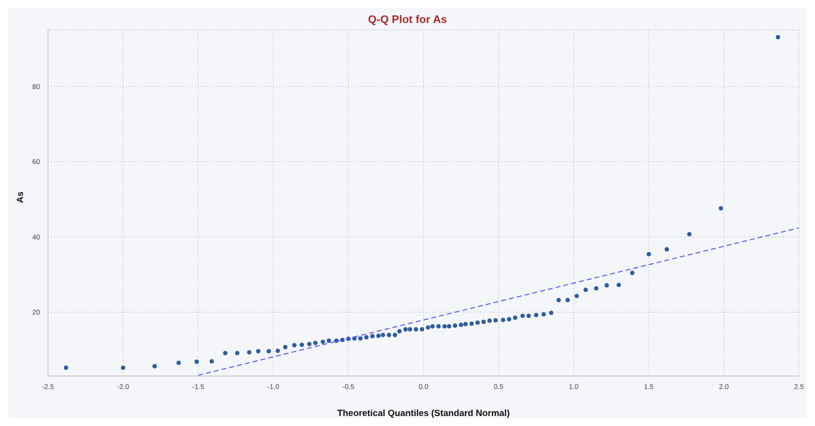 The image size is (815, 426). Describe the element at coordinates (423, 413) in the screenshot. I see `x-axis-title: Theoretical Quantiles (Standard Normal)` at that location.